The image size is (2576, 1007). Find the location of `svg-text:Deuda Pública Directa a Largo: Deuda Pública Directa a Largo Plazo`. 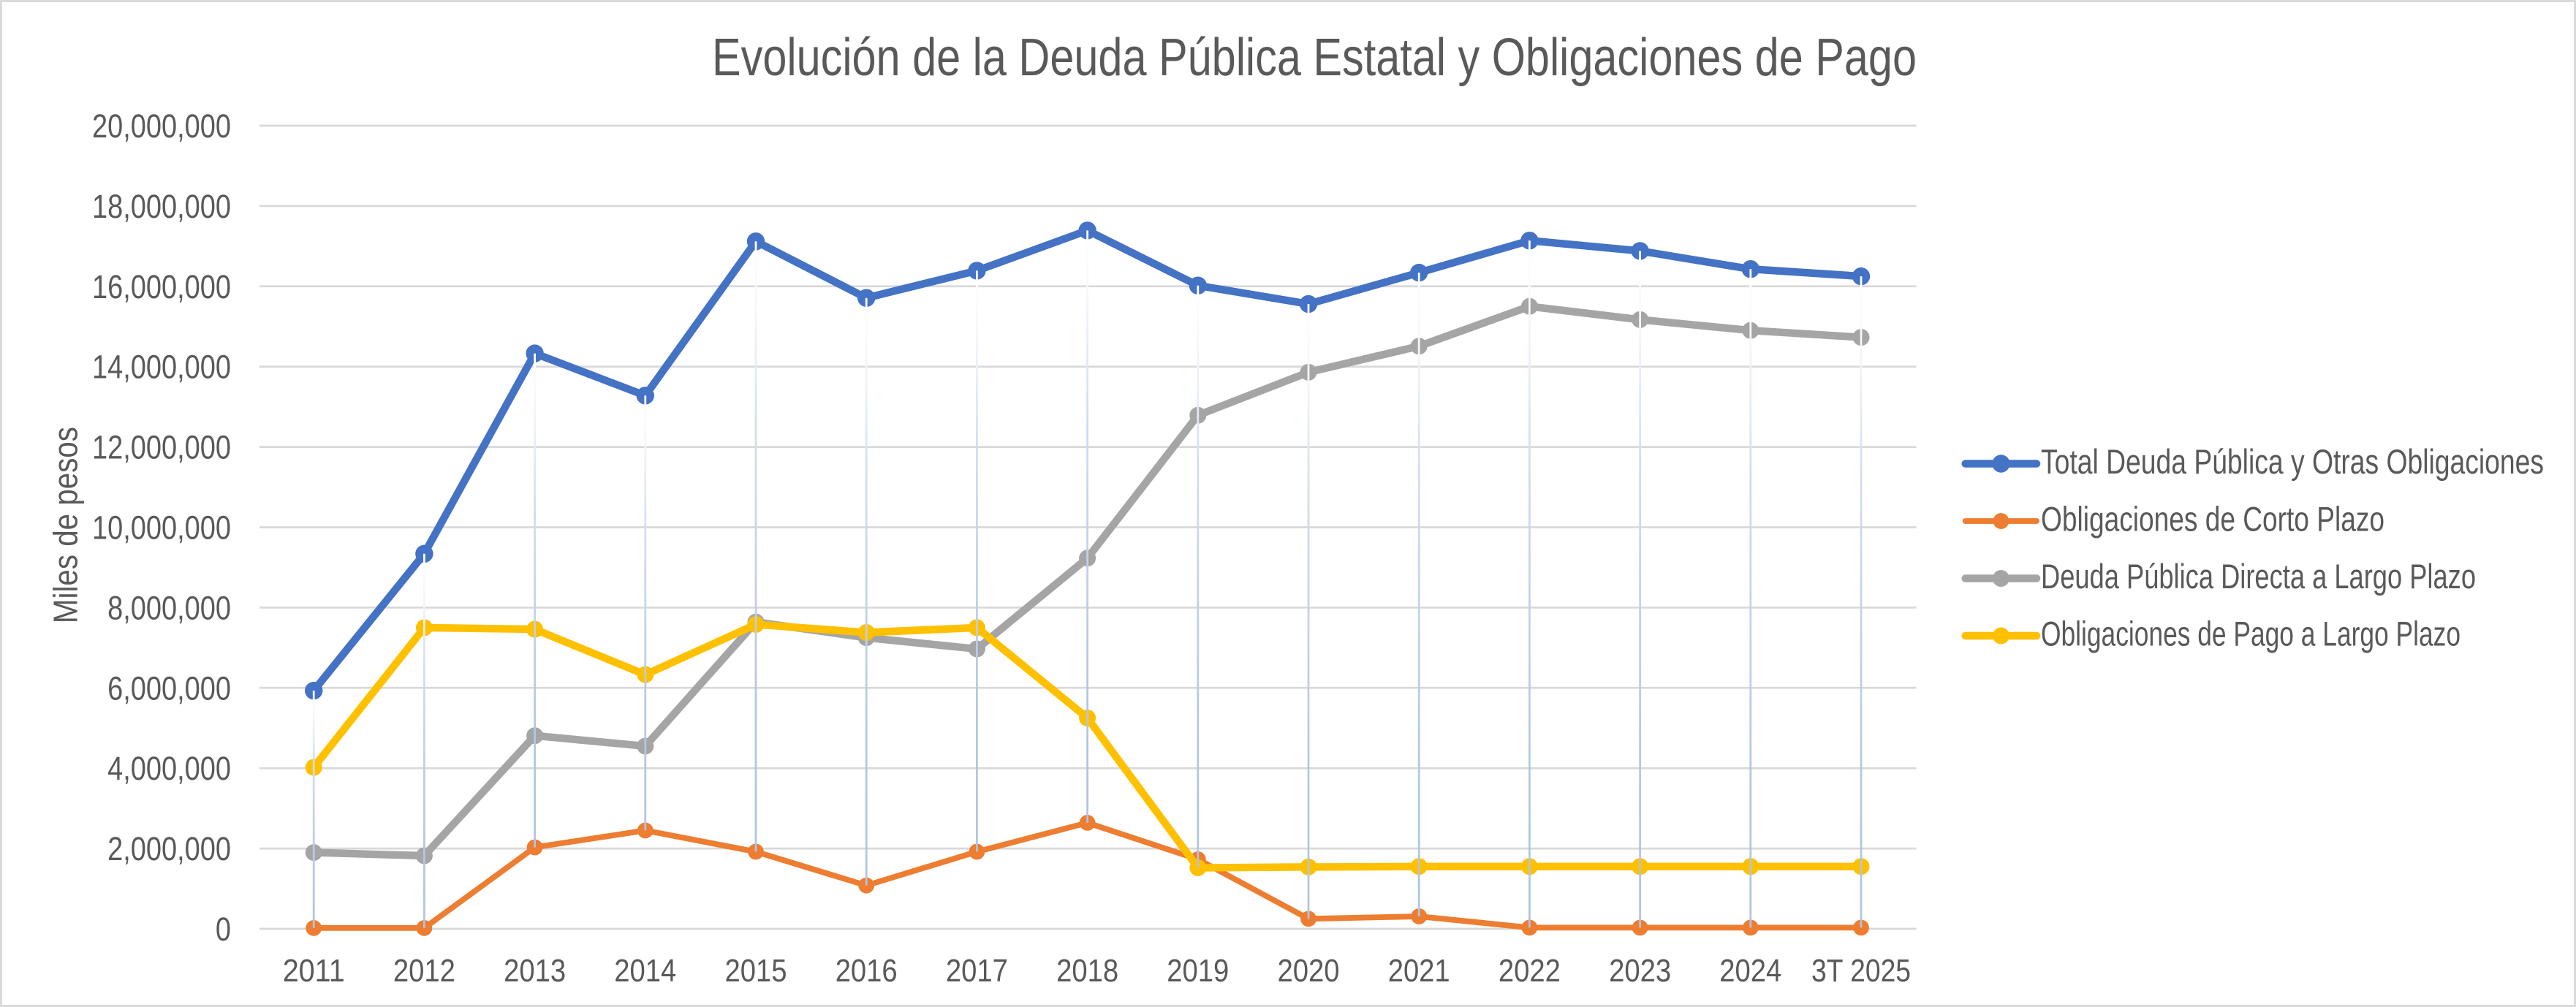

svg-text:Deuda Pública Directa a Largo: Deuda Pública Directa a Largo Plazo is located at coordinates (2258, 576).